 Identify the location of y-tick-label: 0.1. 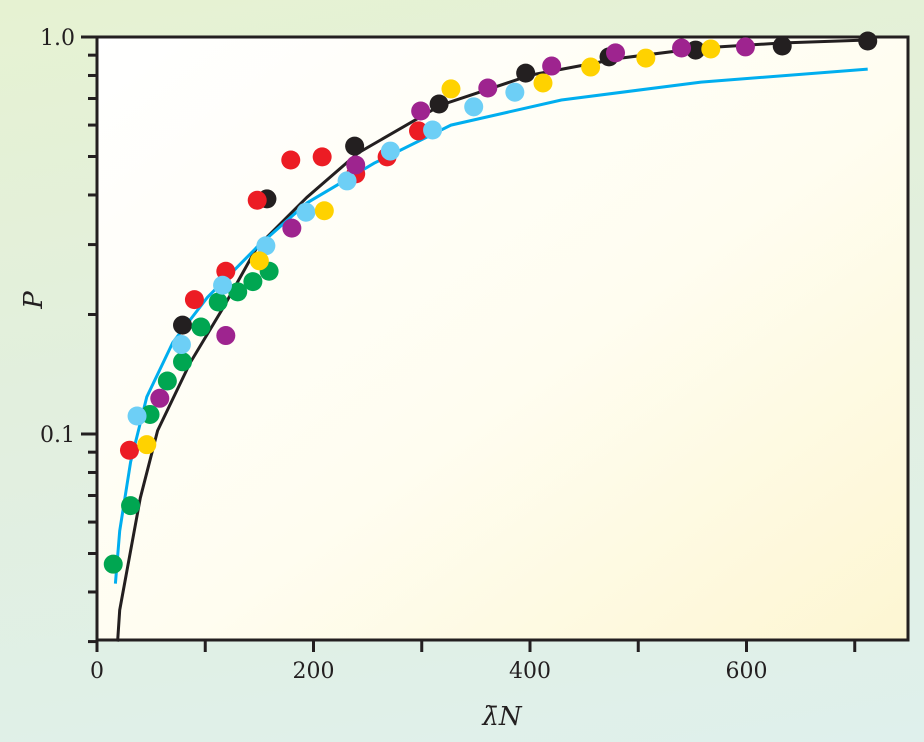
(57, 435).